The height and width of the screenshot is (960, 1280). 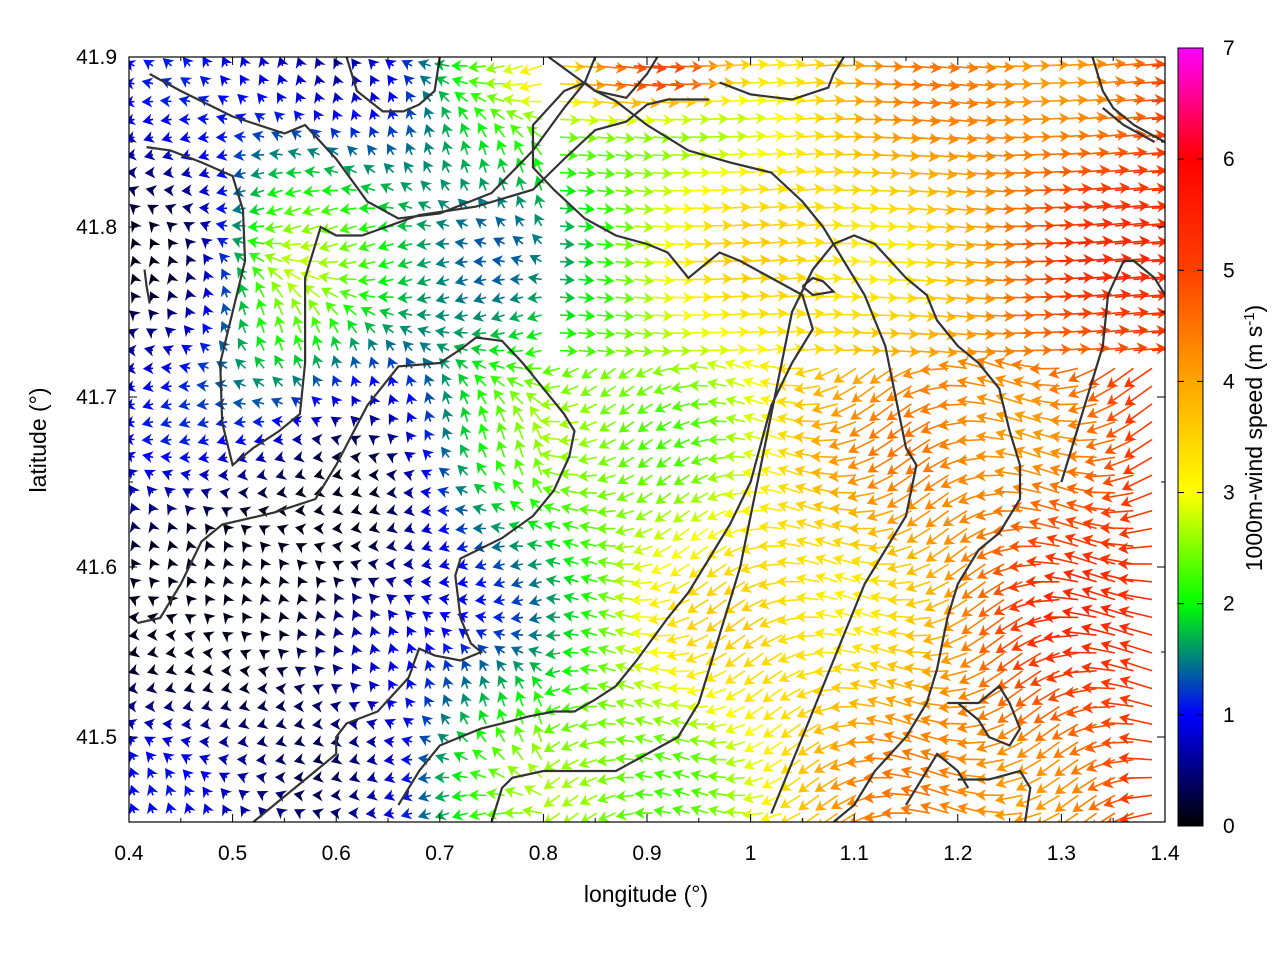 I want to click on x-tick-label: 1, so click(x=751, y=853).